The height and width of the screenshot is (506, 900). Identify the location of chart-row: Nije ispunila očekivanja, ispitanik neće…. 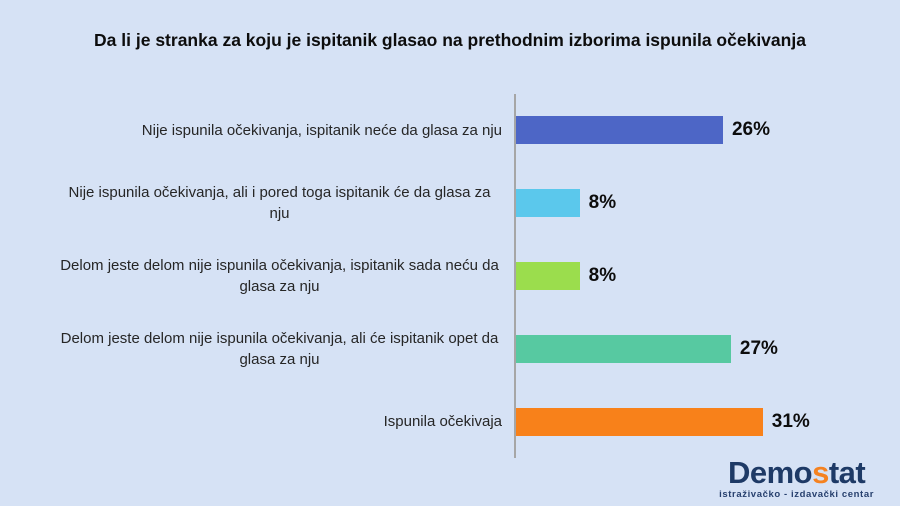
(450, 130).